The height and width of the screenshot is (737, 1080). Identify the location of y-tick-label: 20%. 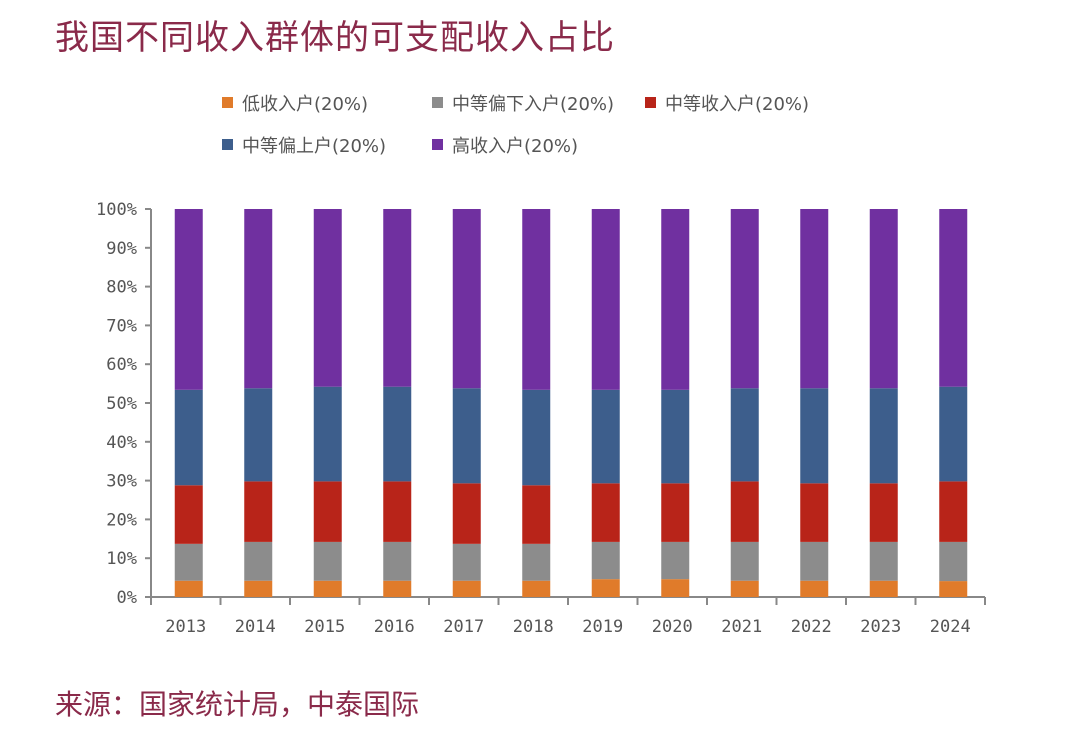
(121, 520).